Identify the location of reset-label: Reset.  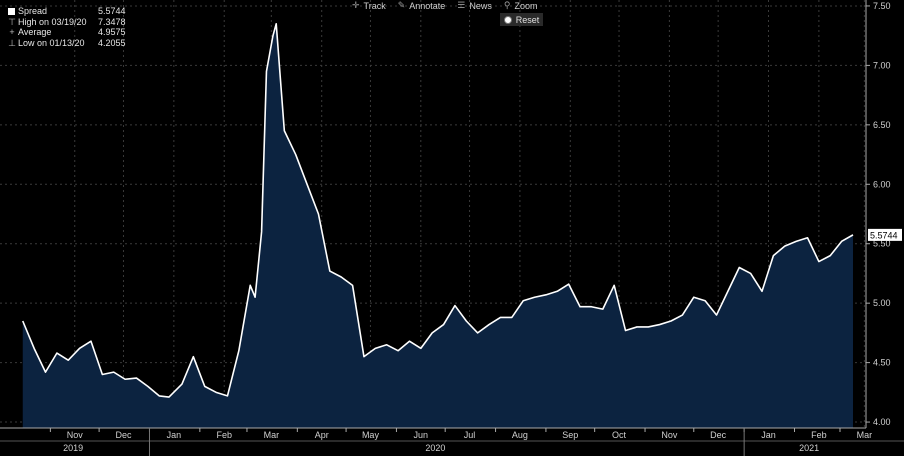
(527, 19).